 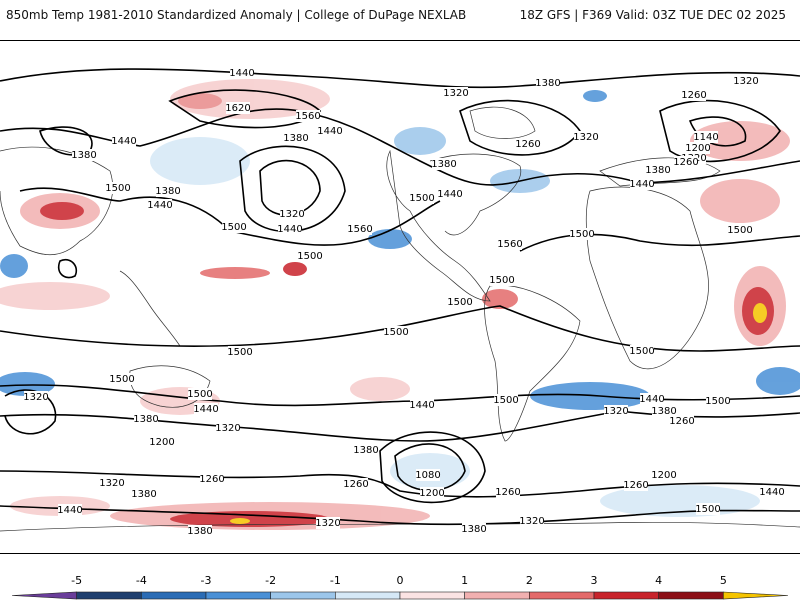 What do you see at coordinates (529, 580) in the screenshot?
I see `colorbar-tick-label: 2` at bounding box center [529, 580].